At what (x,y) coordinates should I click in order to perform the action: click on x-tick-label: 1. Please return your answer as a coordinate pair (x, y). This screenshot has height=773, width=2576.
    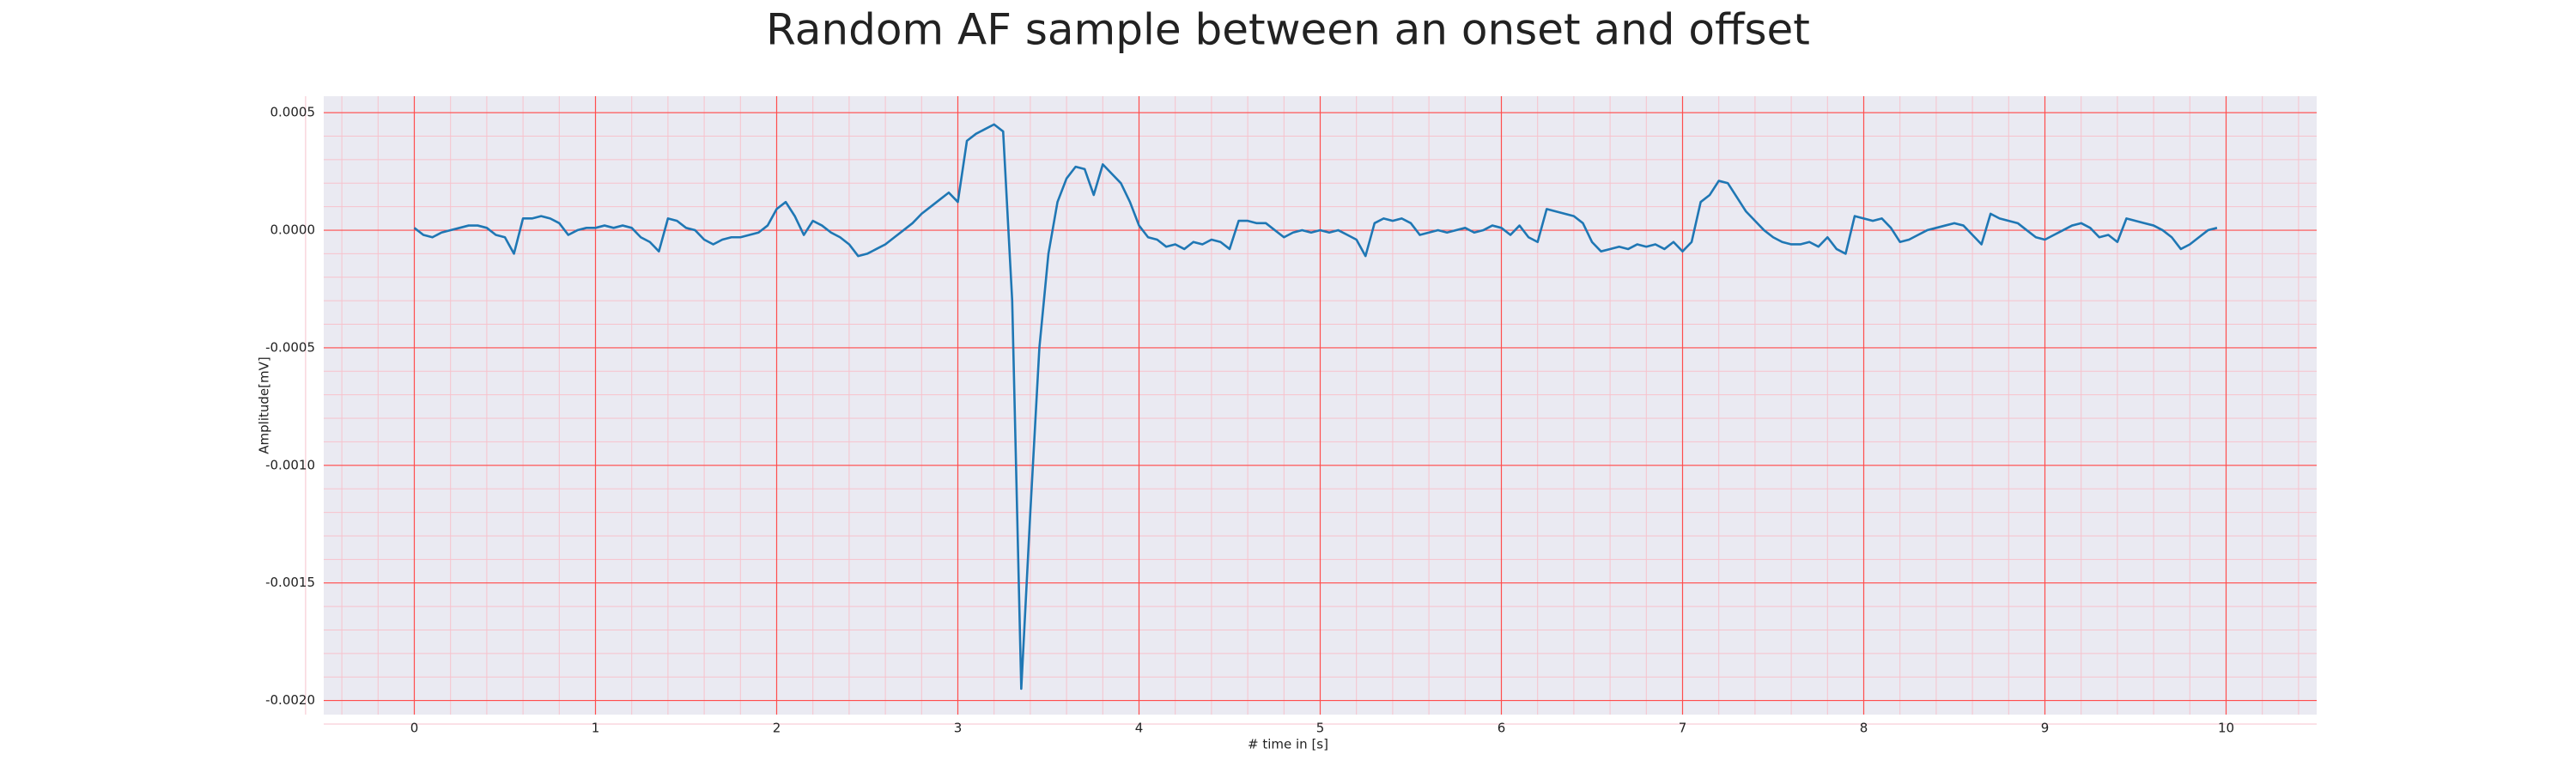
    Looking at the image, I should click on (596, 728).